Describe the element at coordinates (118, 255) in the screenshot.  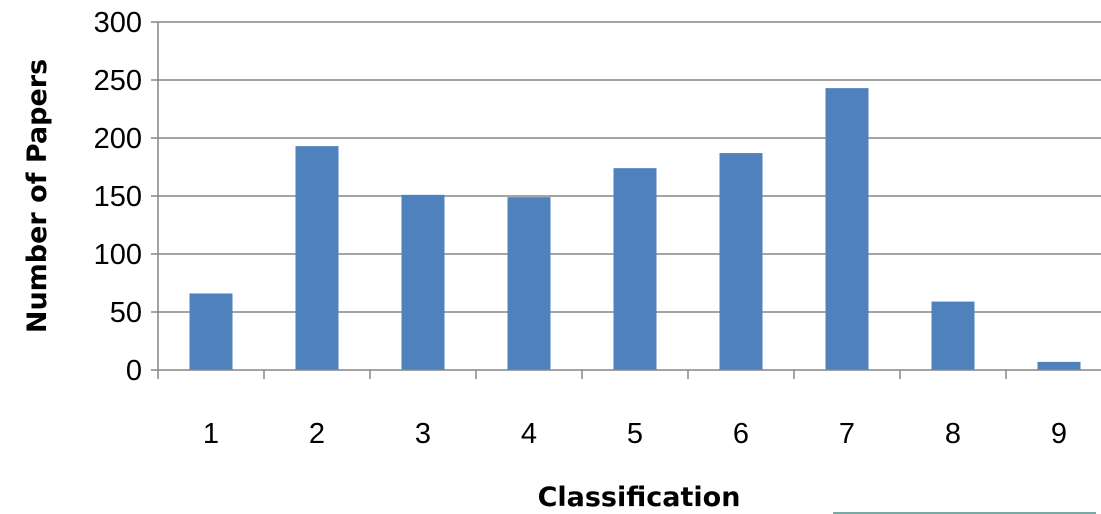
I see `y-tick-label: 100` at that location.